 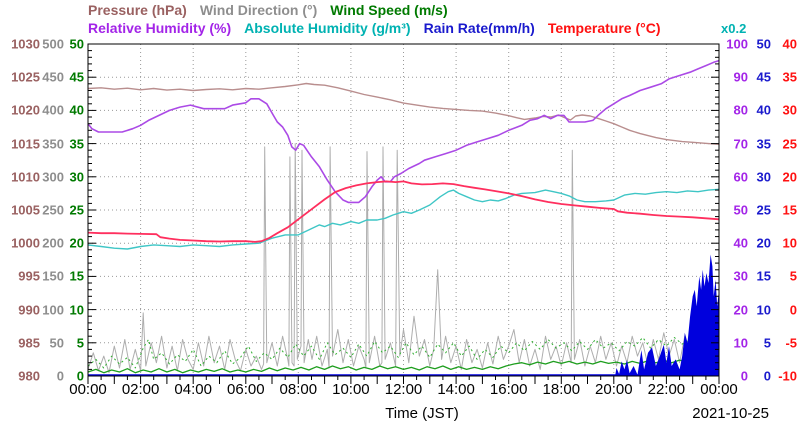 What do you see at coordinates (734, 28) in the screenshot?
I see `absolute-humidity-scale-note: x0.2` at bounding box center [734, 28].